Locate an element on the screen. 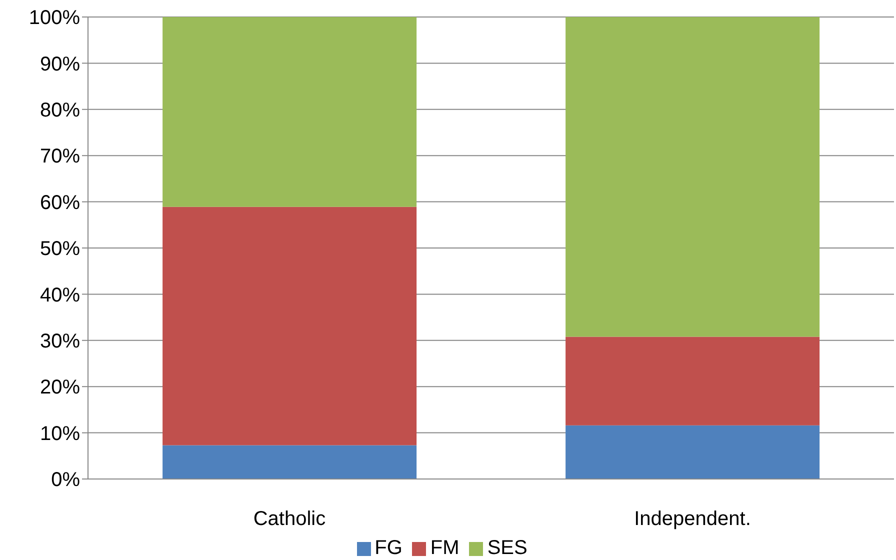  y-tick-label: 0% is located at coordinates (65, 480).